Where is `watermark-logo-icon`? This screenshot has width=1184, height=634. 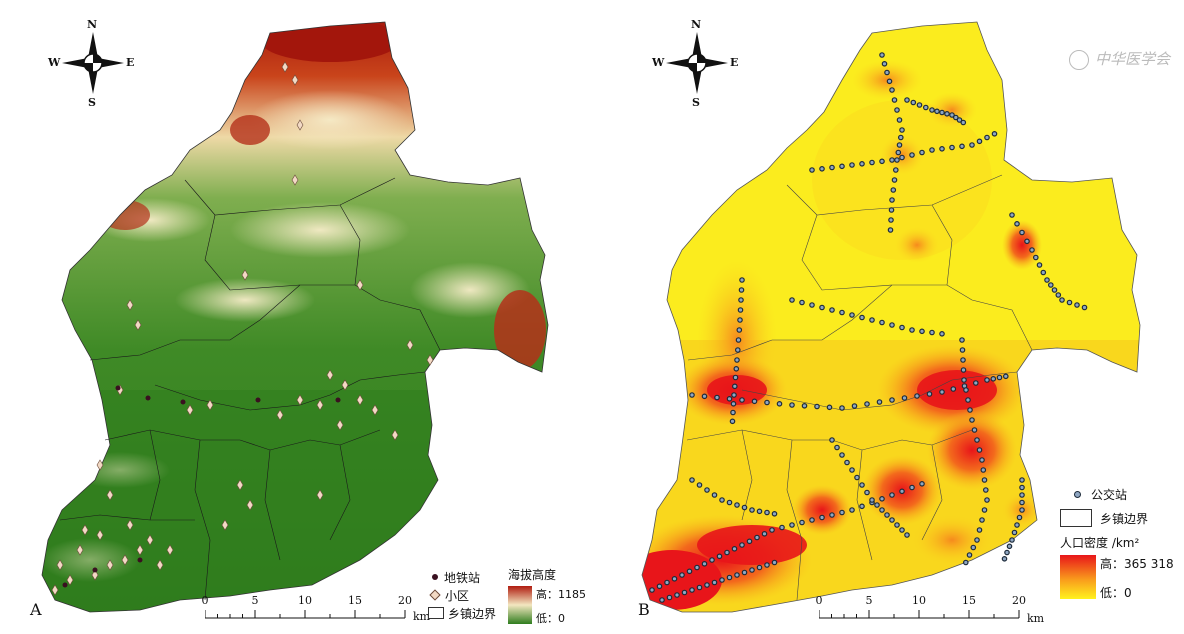 watermark-logo-icon is located at coordinates (1078, 60).